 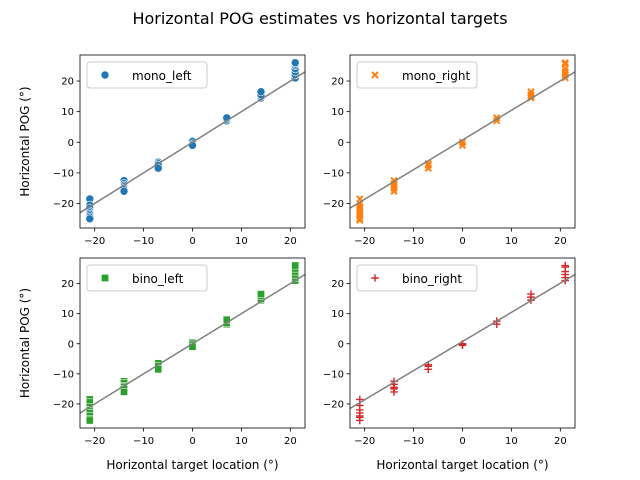 I want to click on legend-label: mono_left, so click(x=162, y=76).